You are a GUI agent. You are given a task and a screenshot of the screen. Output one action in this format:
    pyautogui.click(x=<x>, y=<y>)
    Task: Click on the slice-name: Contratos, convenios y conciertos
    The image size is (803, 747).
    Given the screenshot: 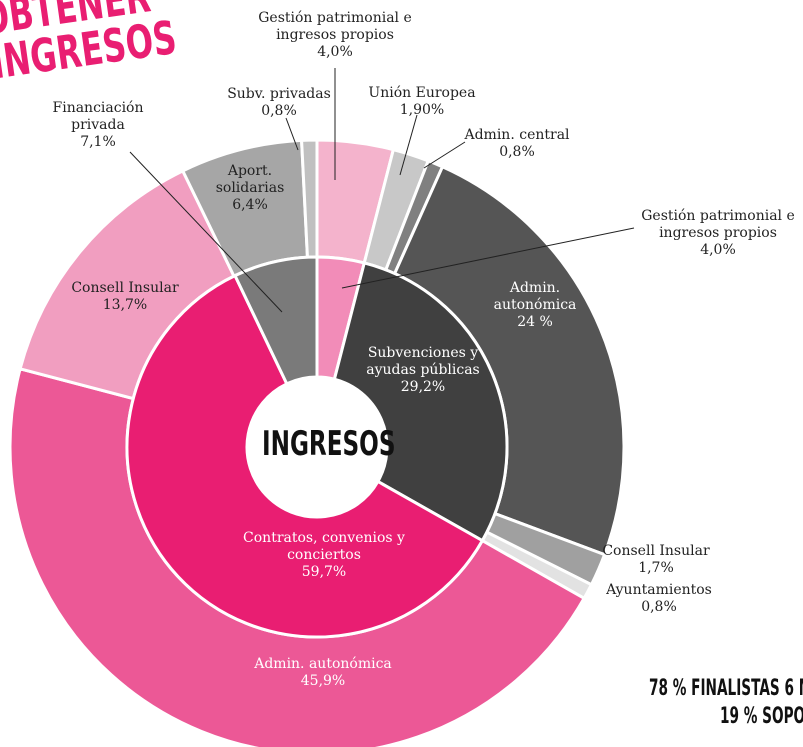 What is the action you would take?
    pyautogui.click(x=324, y=546)
    